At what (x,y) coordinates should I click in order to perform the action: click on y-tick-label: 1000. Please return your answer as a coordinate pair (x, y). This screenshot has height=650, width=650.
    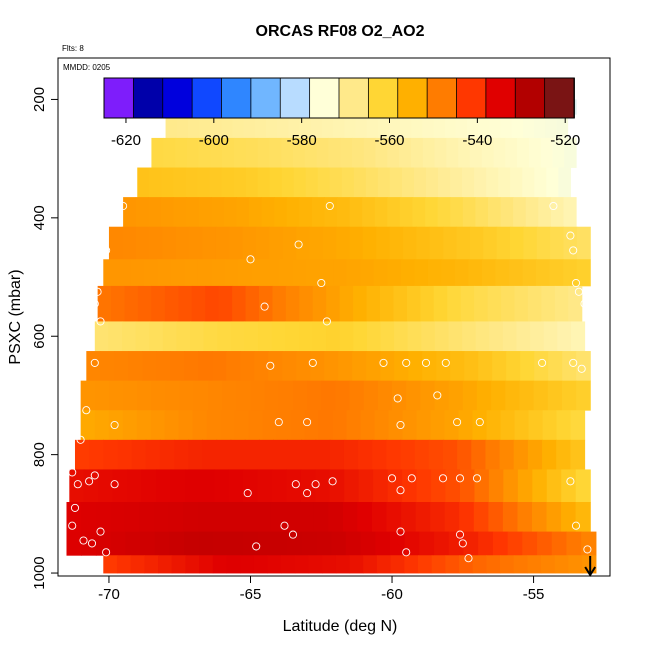
    Looking at the image, I should click on (39, 572).